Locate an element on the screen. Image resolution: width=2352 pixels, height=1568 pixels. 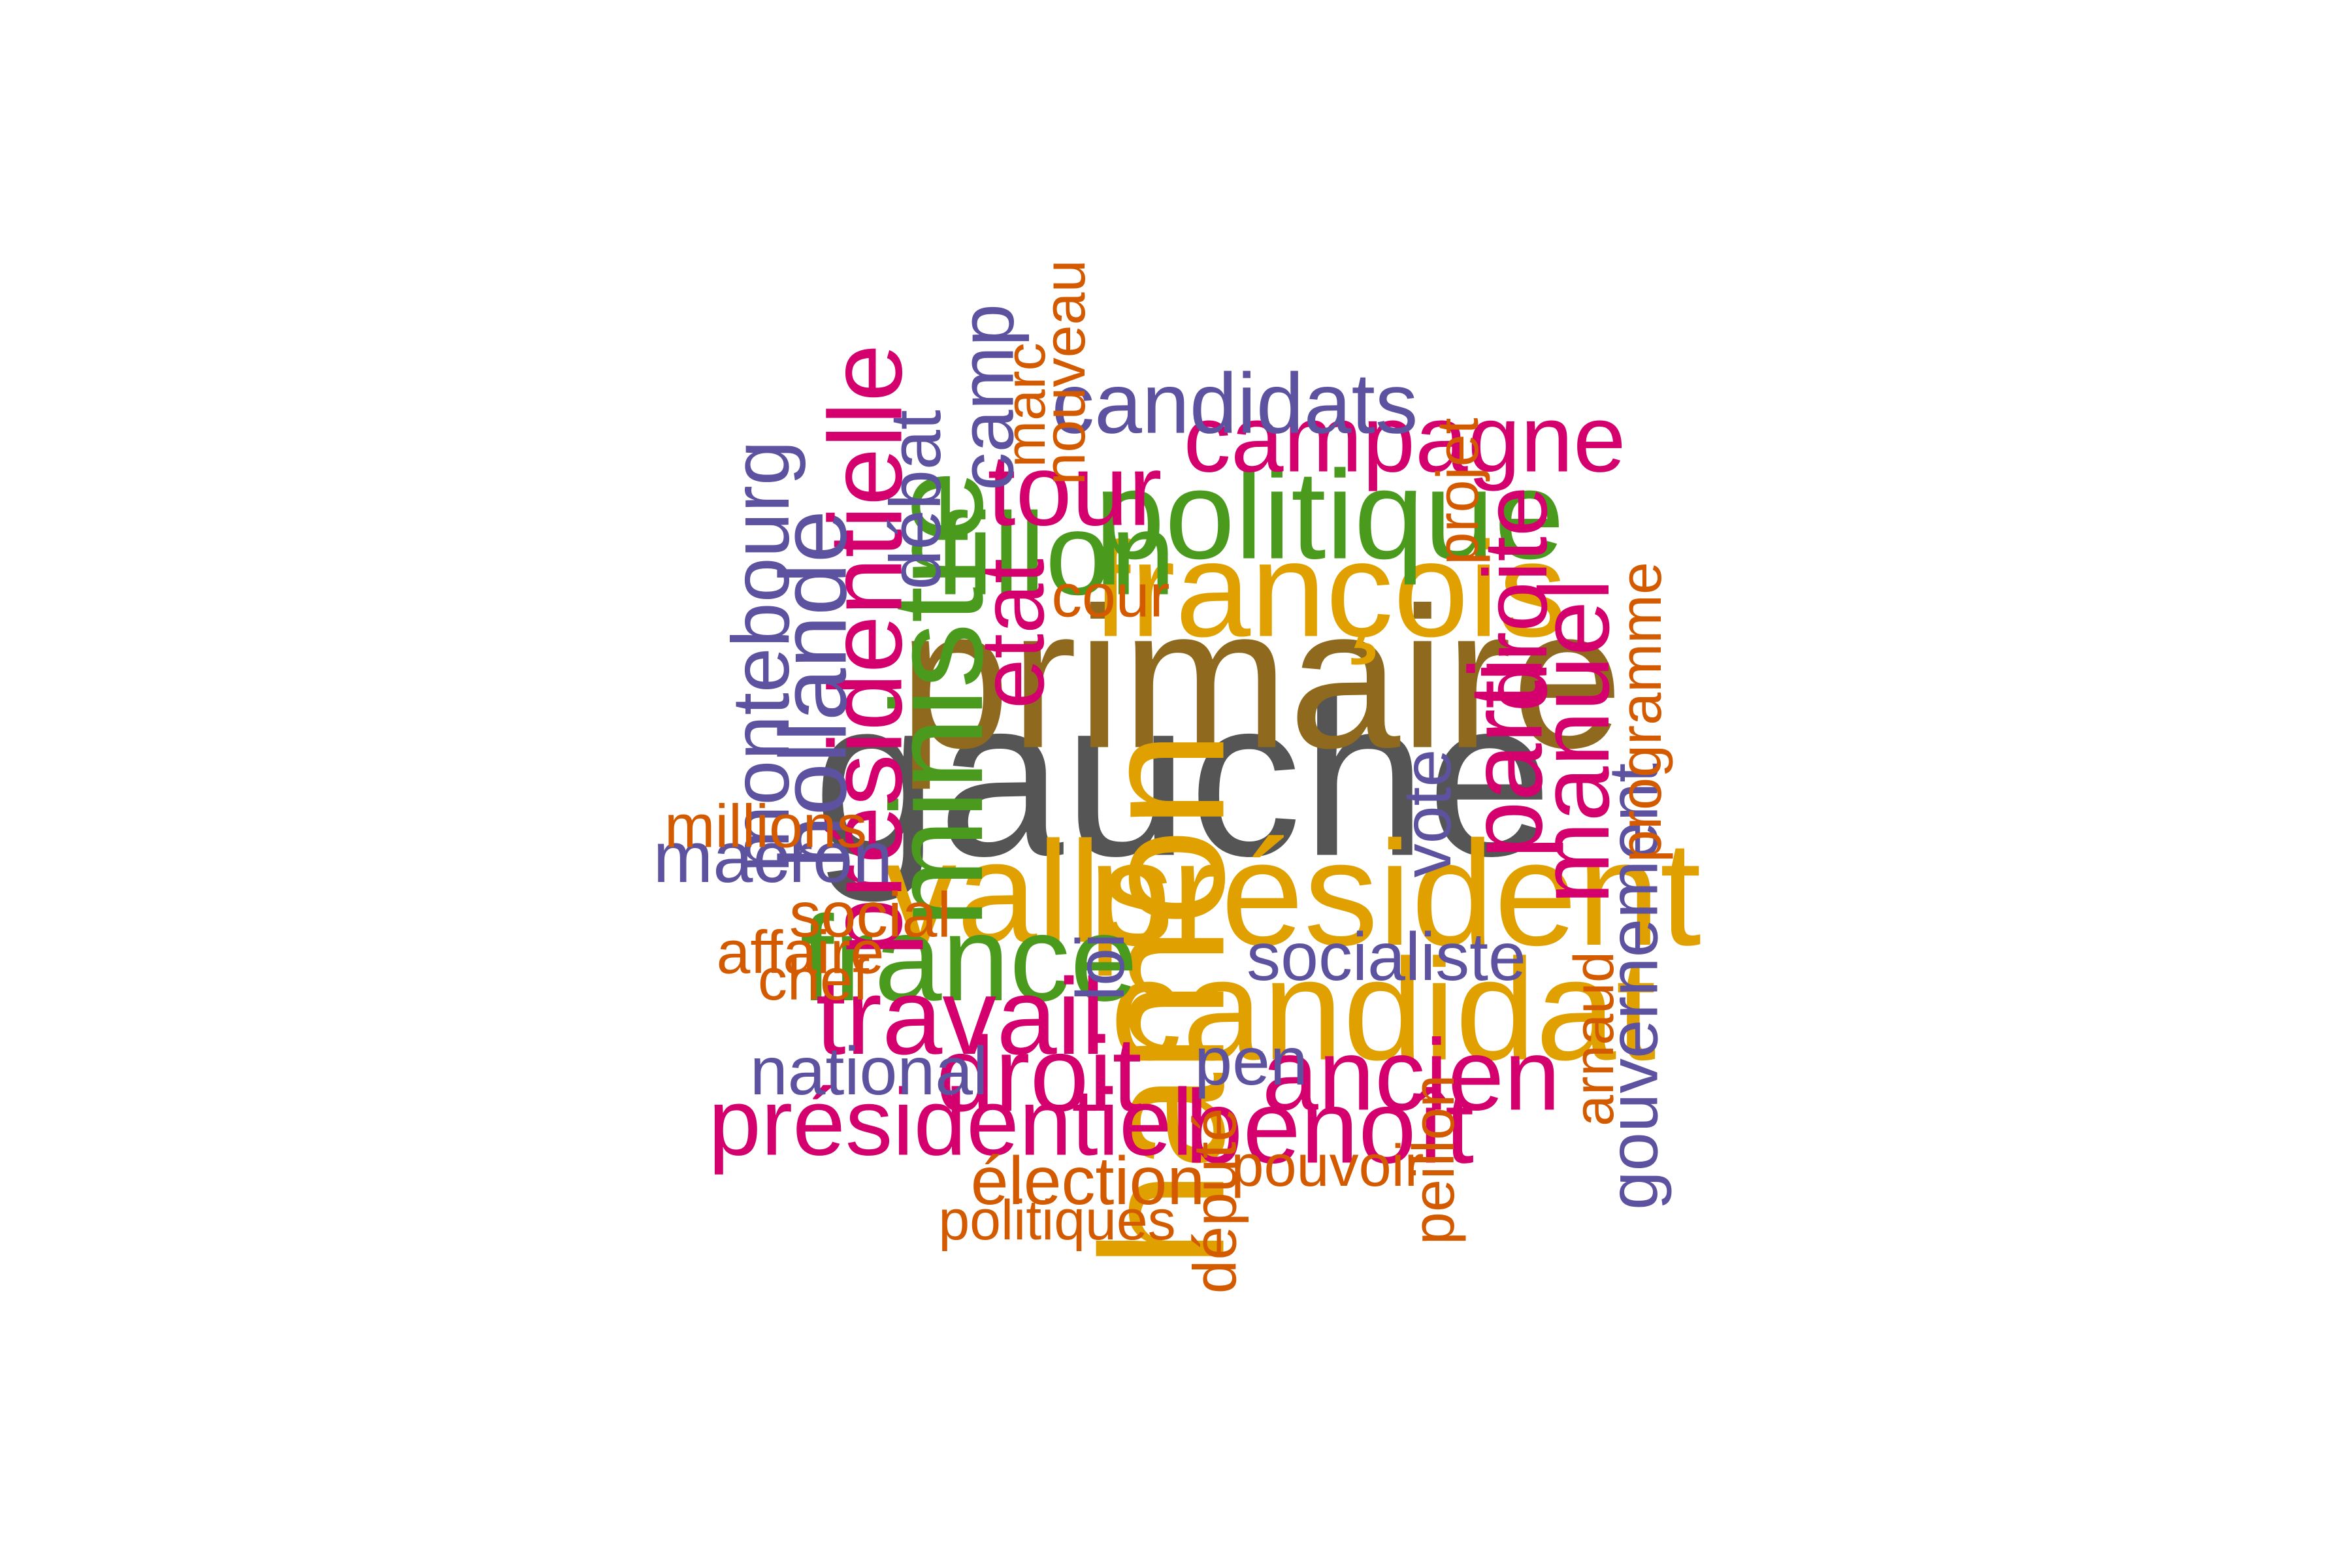
word-vote: vote is located at coordinates (1427, 813).